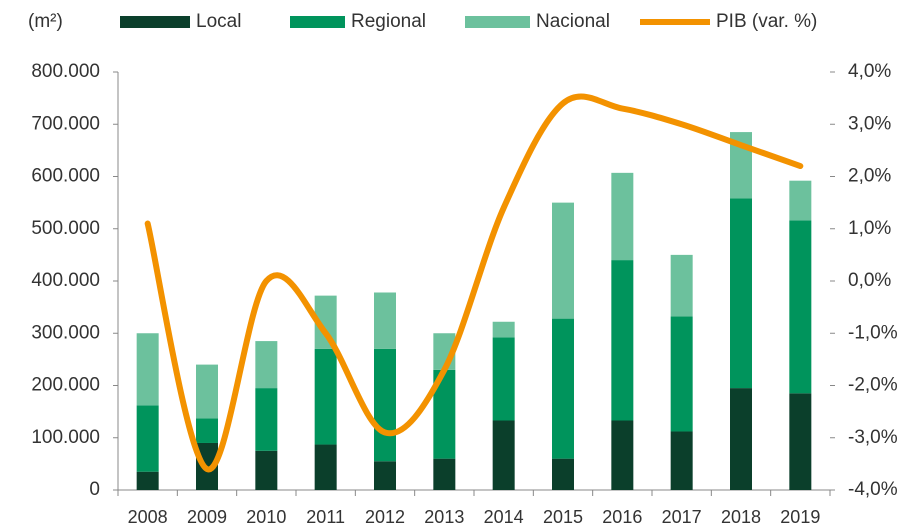  What do you see at coordinates (65, 280) in the screenshot?
I see `y-tick-label: 400.000` at bounding box center [65, 280].